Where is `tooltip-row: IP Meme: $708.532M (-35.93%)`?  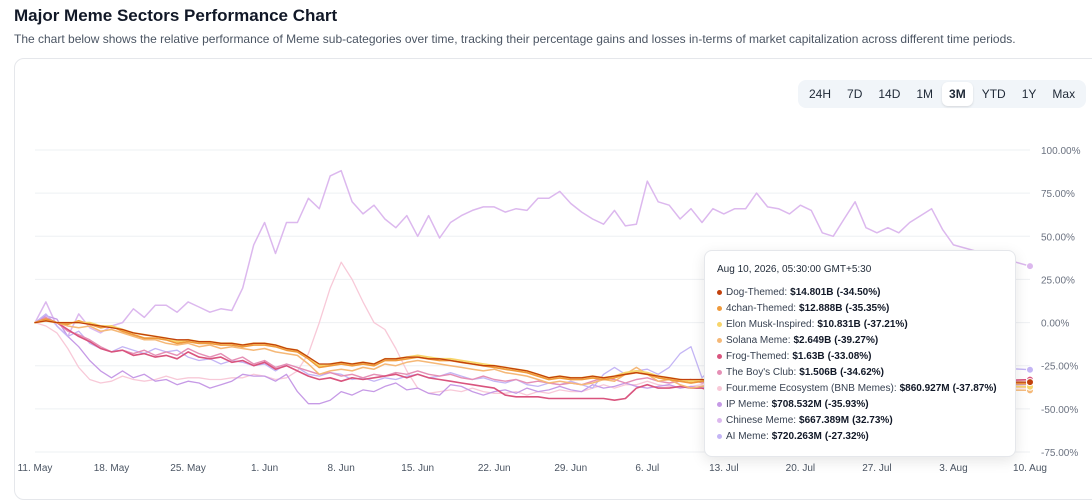 tooltip-row: IP Meme: $708.532M (-35.93%) is located at coordinates (793, 404).